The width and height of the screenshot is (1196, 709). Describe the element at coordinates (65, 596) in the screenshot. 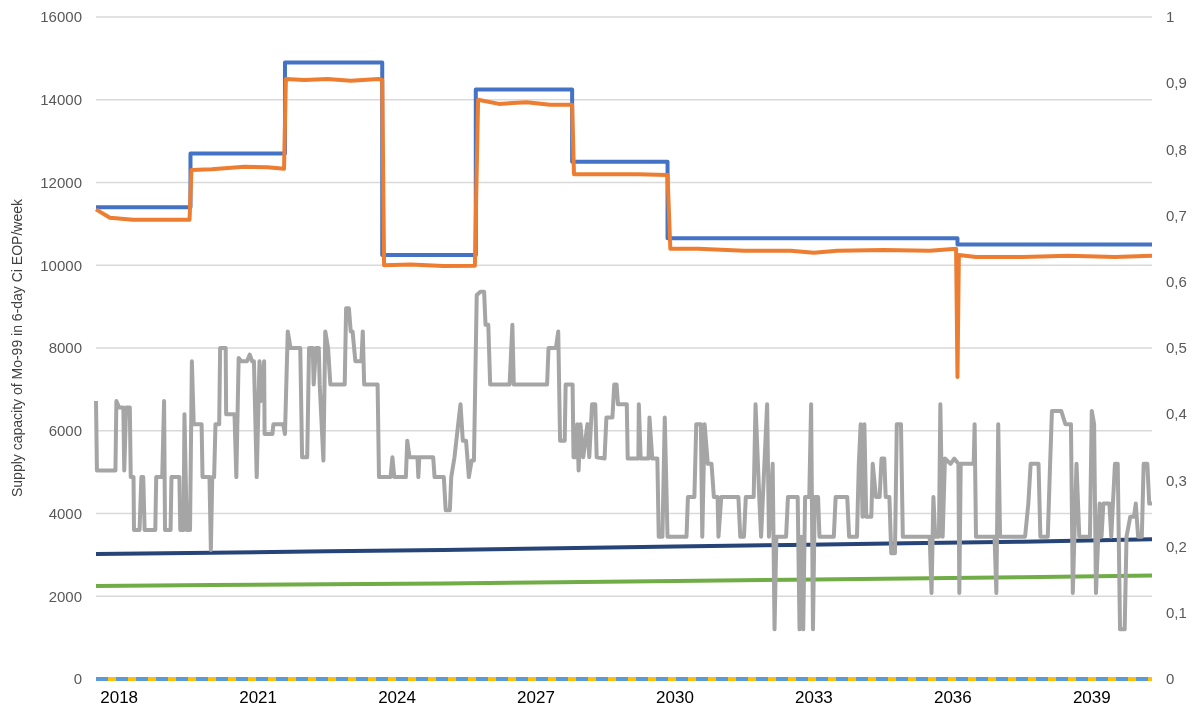

I see `y-tick-label: 2000` at that location.